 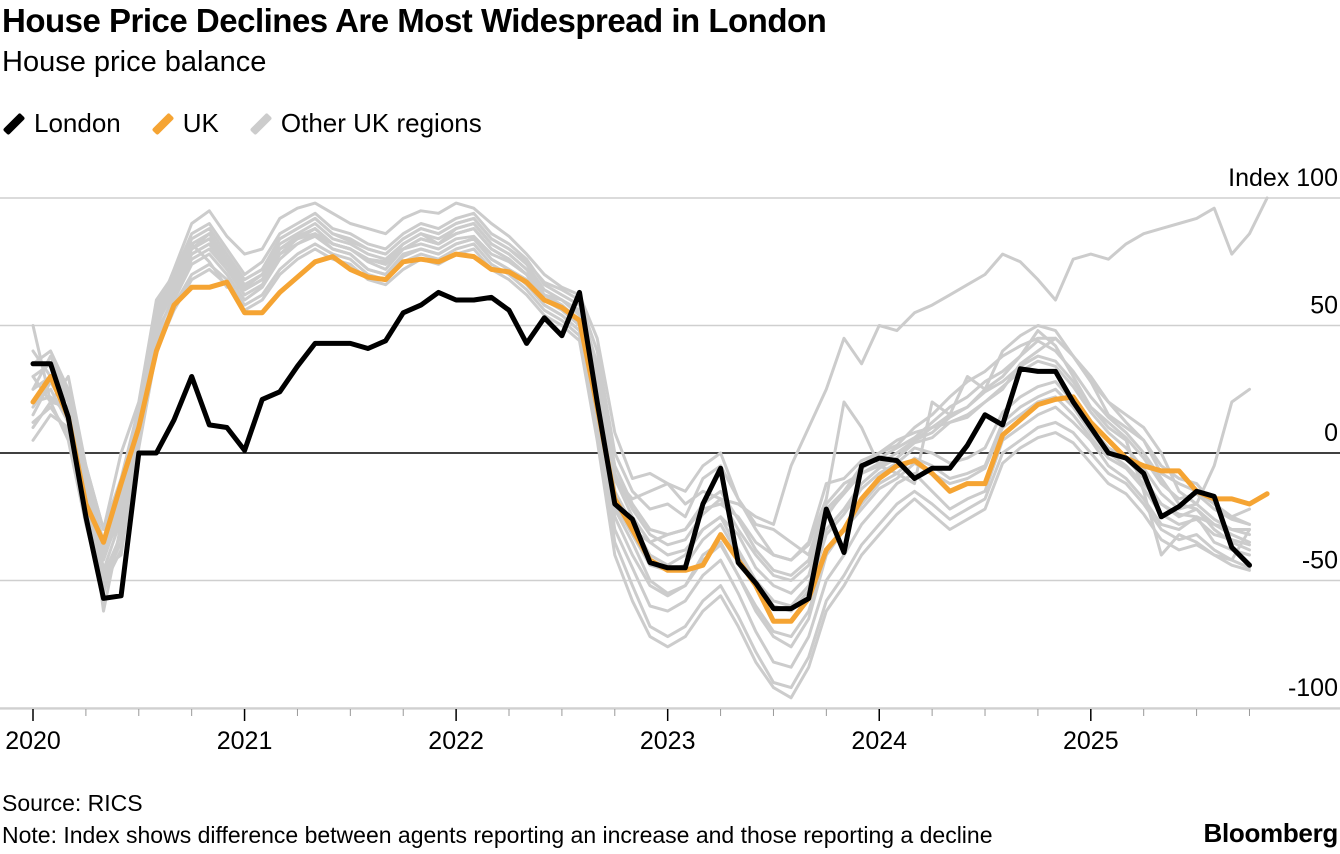 I want to click on bloomberg-logo: Bloomberg, so click(x=1270, y=833).